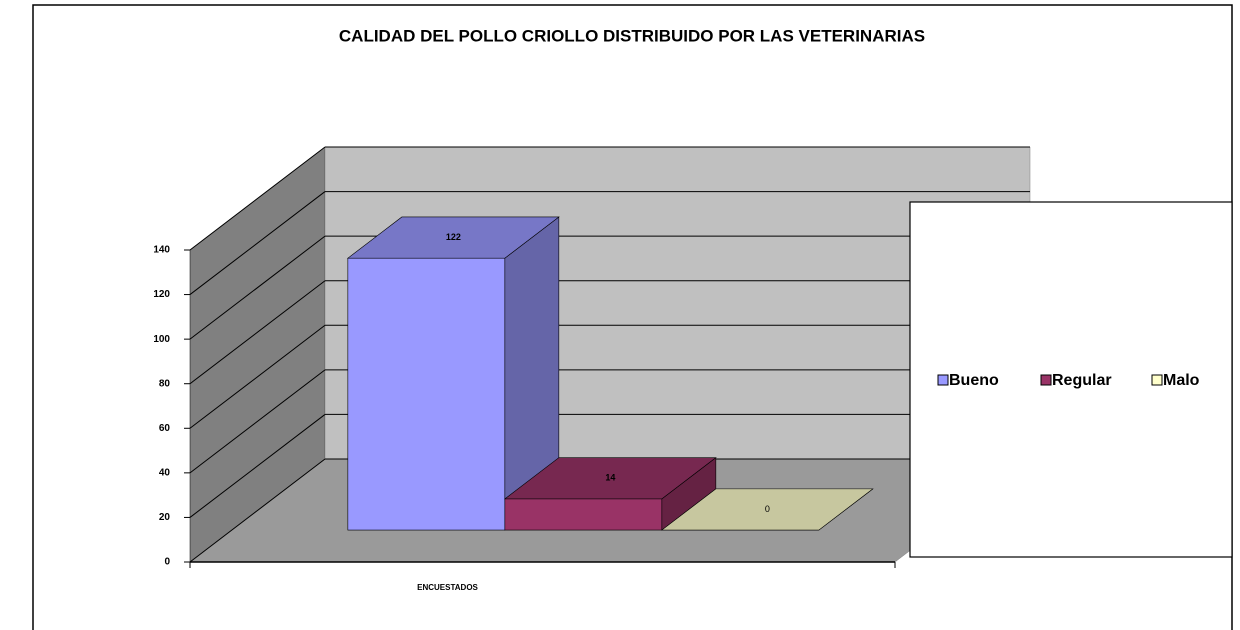 The height and width of the screenshot is (630, 1240). What do you see at coordinates (161, 250) in the screenshot?
I see `y-tick-label: 140` at bounding box center [161, 250].